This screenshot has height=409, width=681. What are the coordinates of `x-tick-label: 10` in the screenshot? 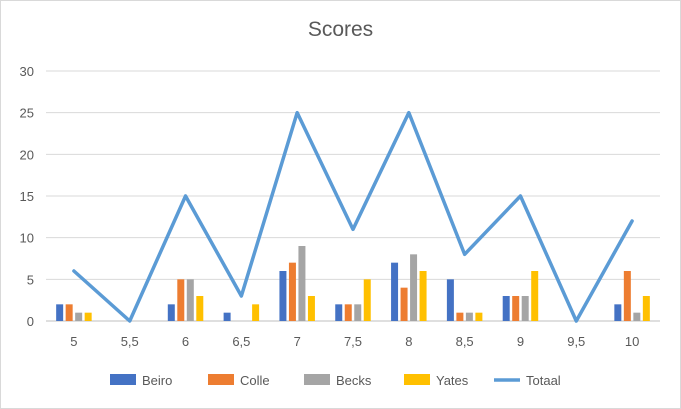 It's located at (632, 341).